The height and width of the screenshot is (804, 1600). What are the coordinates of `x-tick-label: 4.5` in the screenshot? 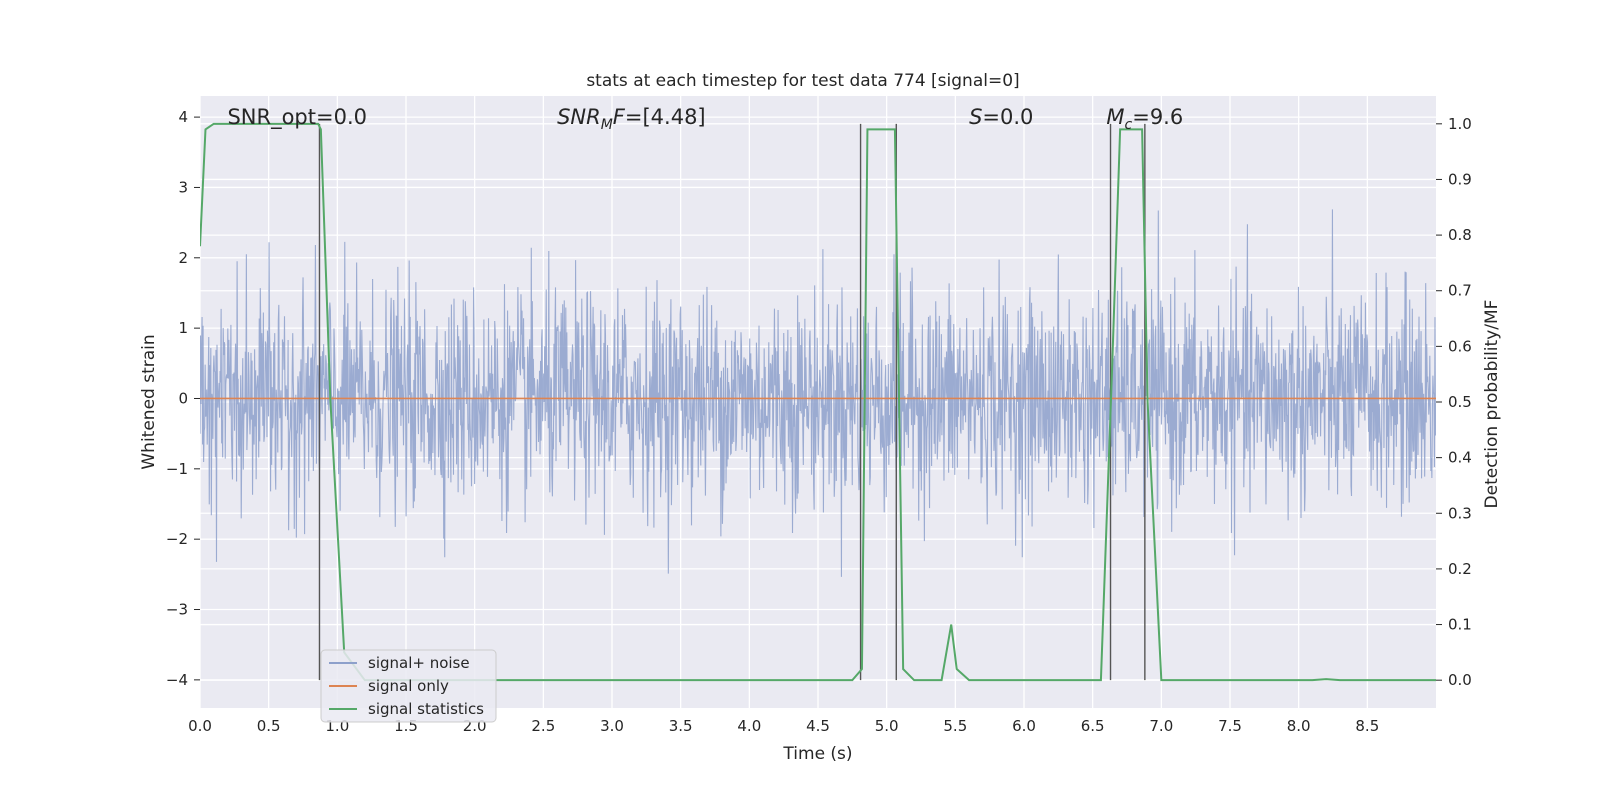 It's located at (818, 726).